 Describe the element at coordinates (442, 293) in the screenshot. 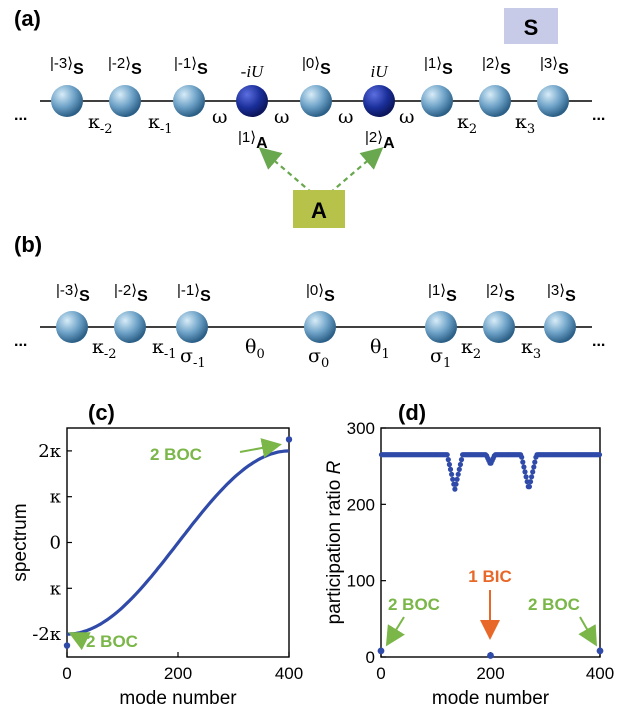

I see `ket-b-p1: |1⟩S` at that location.